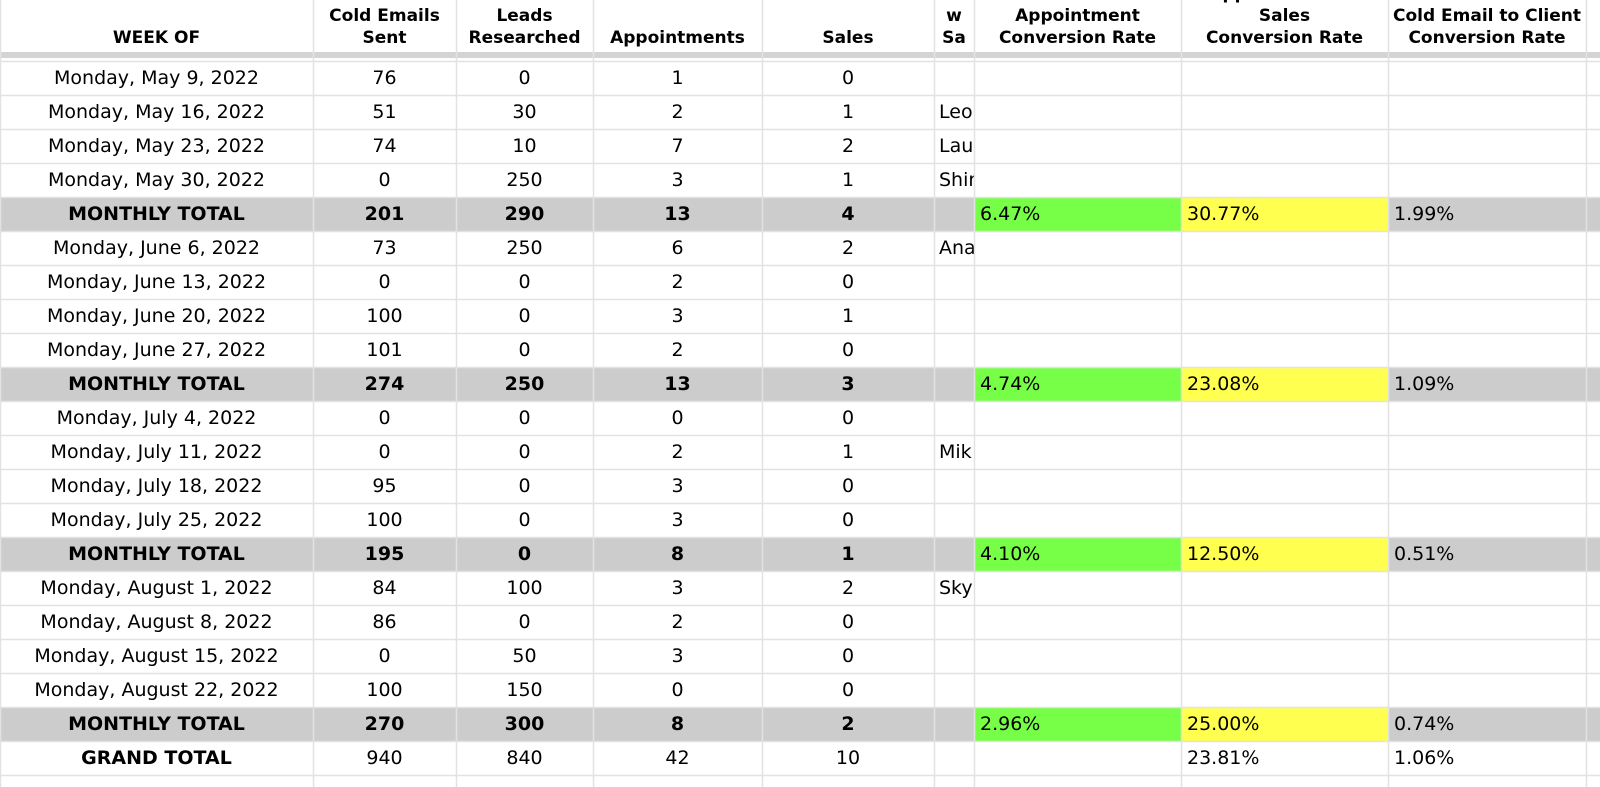  Describe the element at coordinates (156, 146) in the screenshot. I see `week-of-cell: Monday, May 23, 2022` at that location.